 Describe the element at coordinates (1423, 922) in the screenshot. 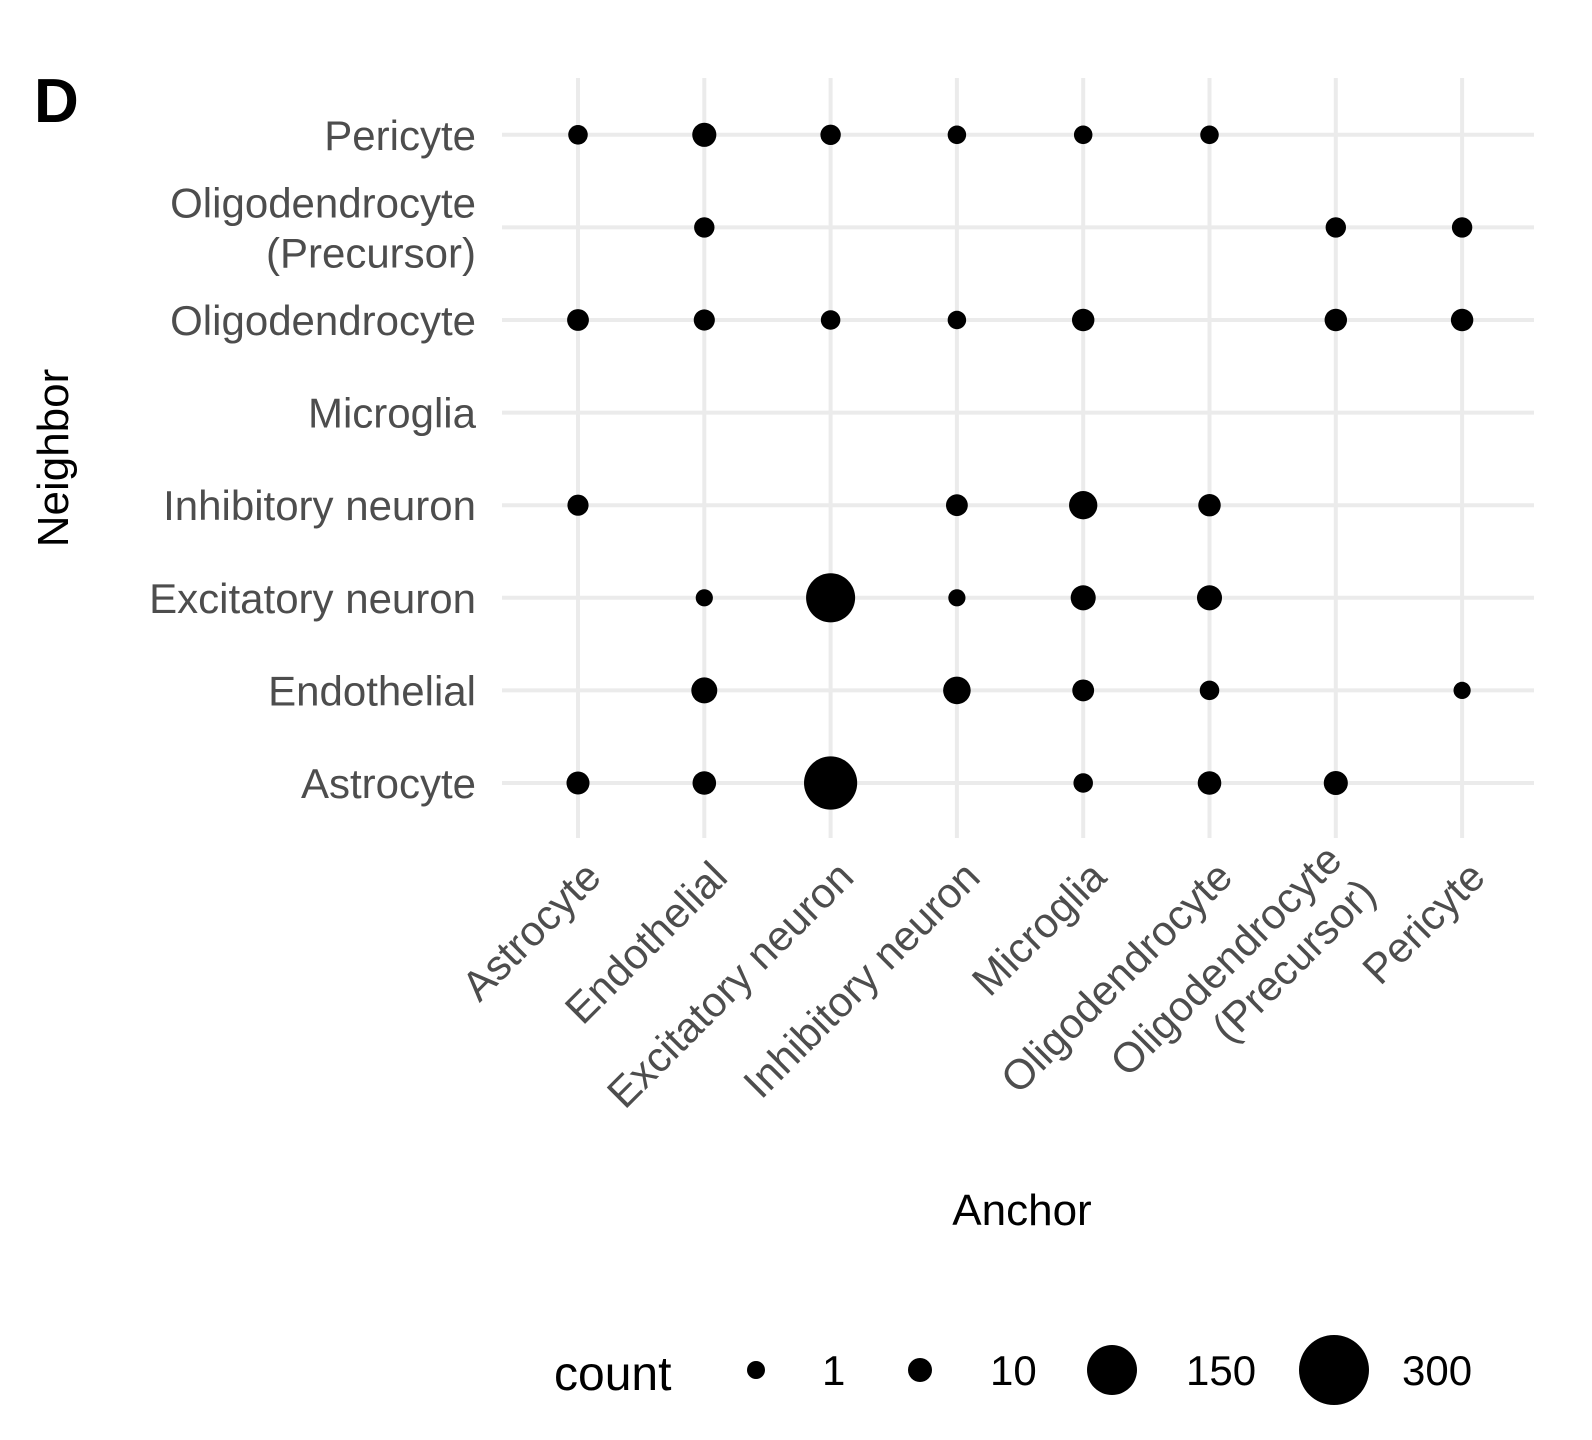

I see `x-tick-label: Pericyte` at that location.